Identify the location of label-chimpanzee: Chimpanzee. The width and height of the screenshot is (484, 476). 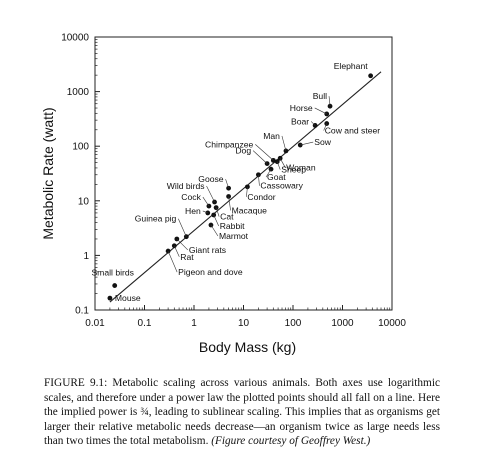
(229, 144).